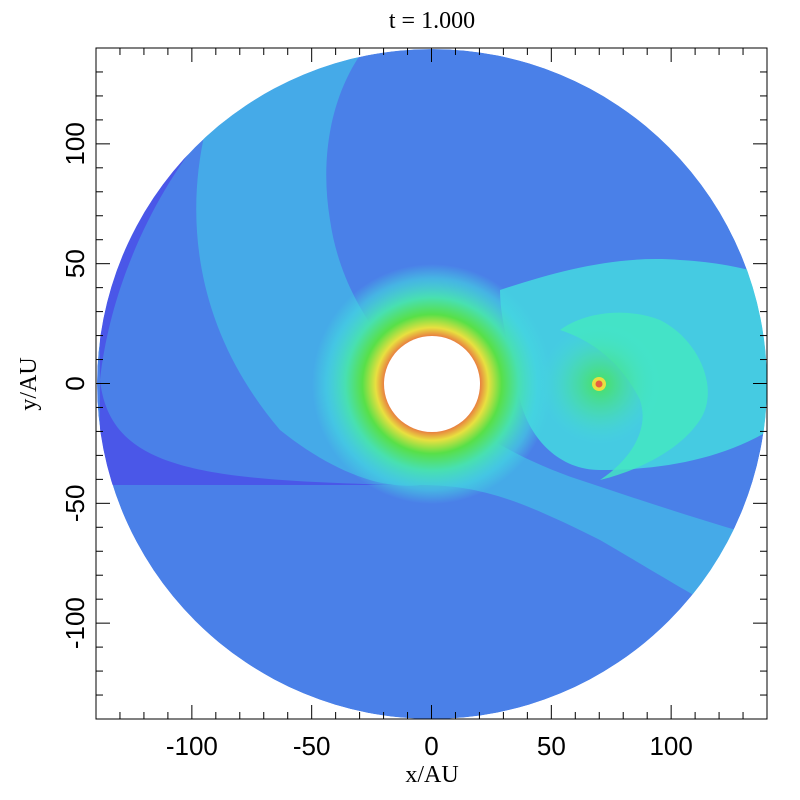 This screenshot has width=800, height=800. What do you see at coordinates (312, 746) in the screenshot?
I see `x-tick-label: -50` at bounding box center [312, 746].